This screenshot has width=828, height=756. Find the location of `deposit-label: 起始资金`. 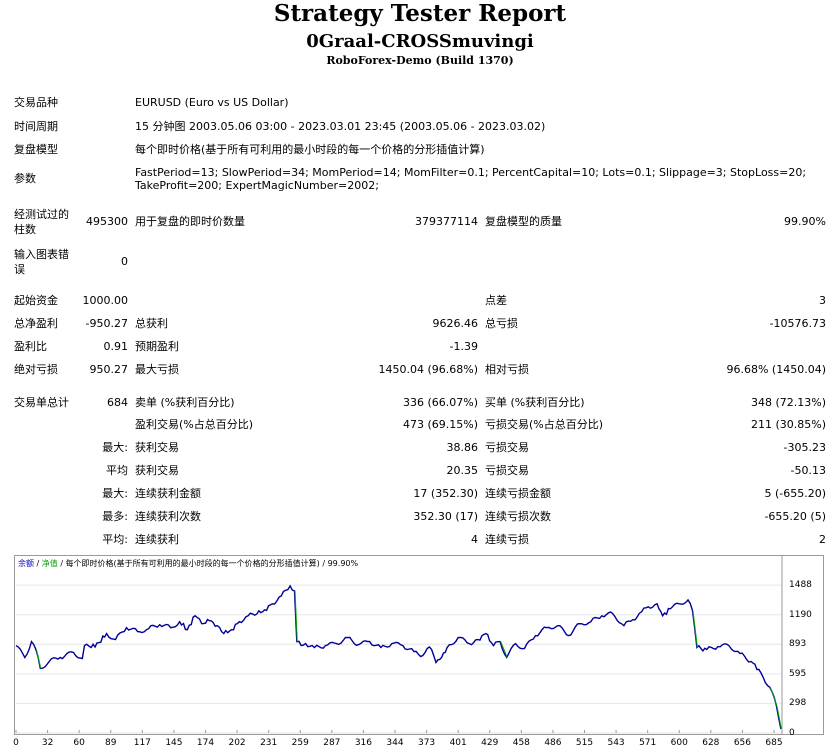

deposit-label: 起始资金 is located at coordinates (36, 300).